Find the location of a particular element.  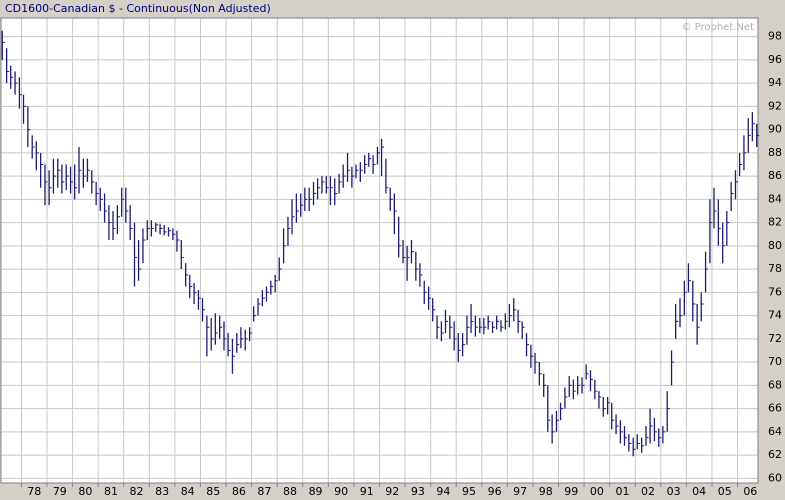

y-tick-label: 82 is located at coordinates (775, 222).